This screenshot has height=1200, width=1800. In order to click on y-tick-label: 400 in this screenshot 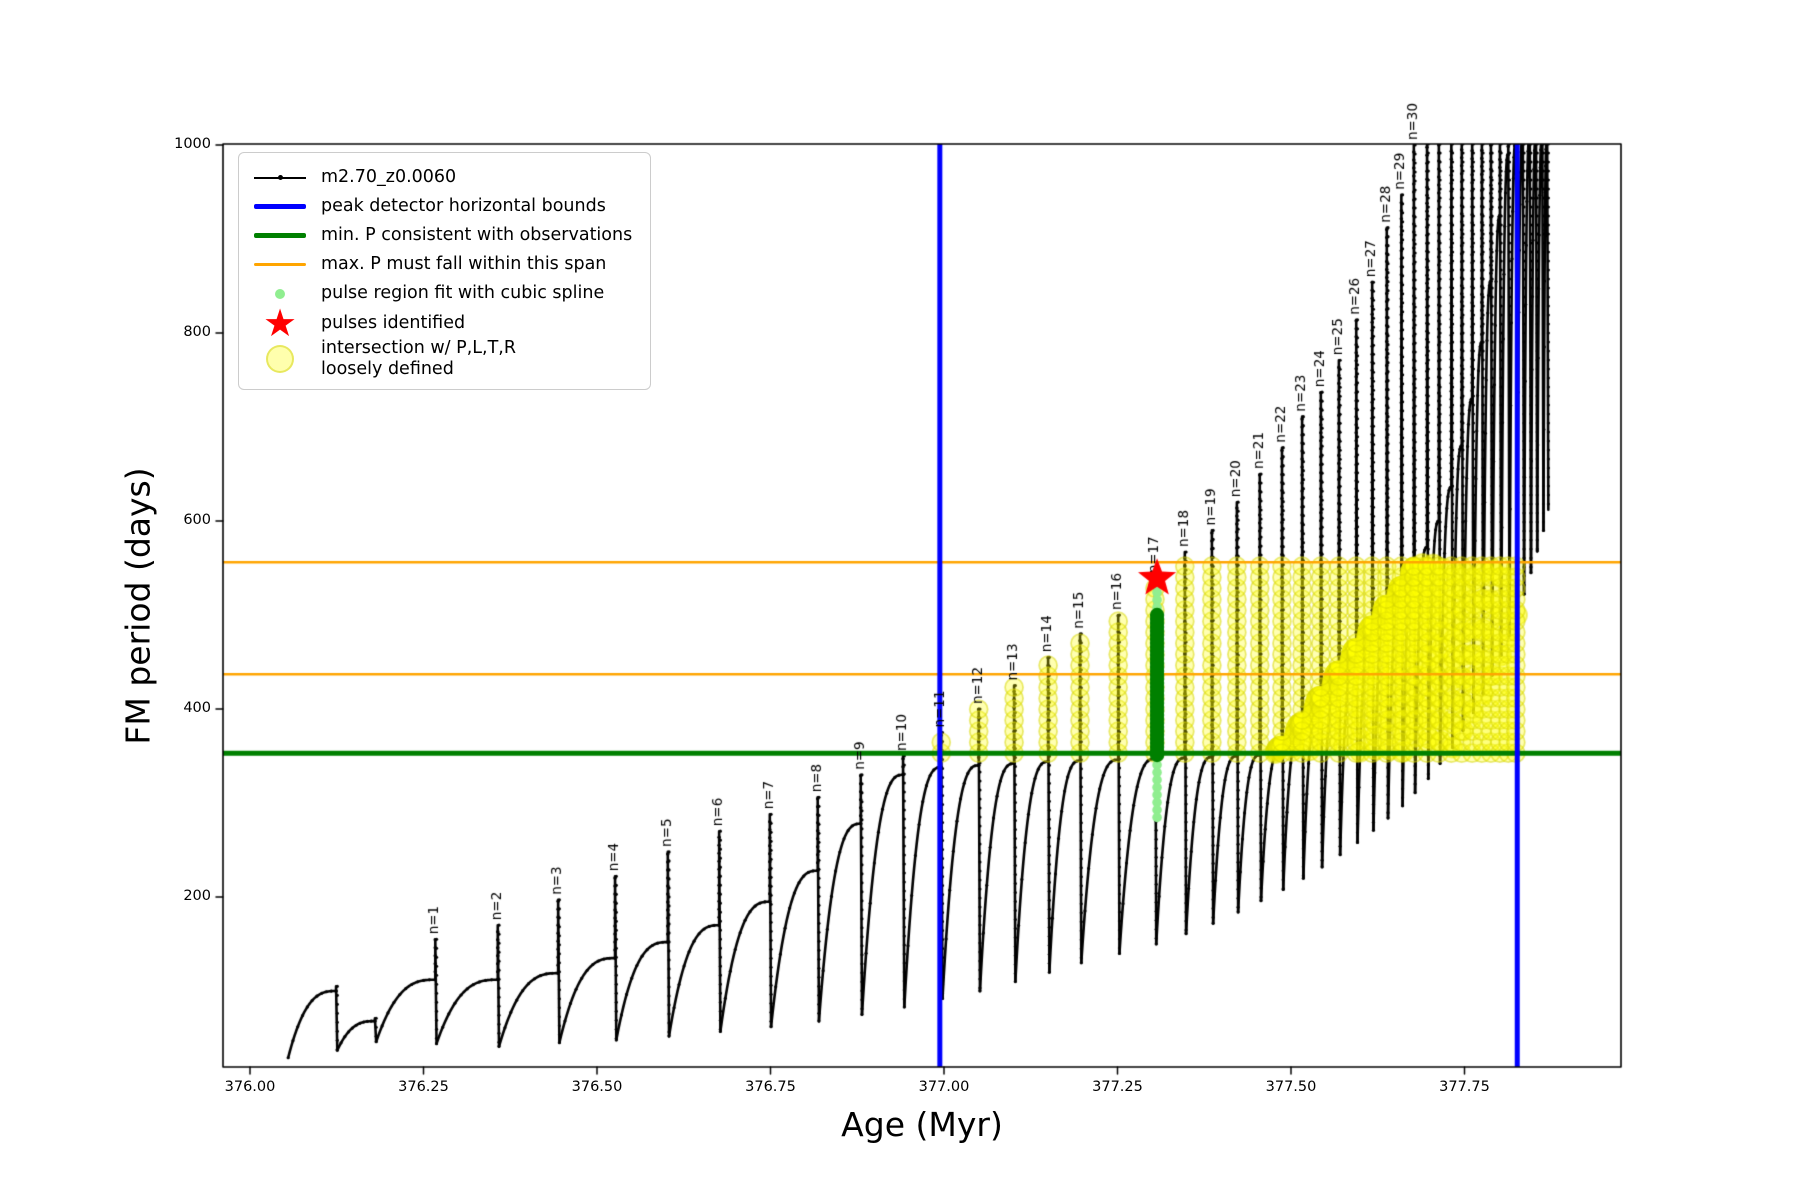, I will do `click(197, 708)`.